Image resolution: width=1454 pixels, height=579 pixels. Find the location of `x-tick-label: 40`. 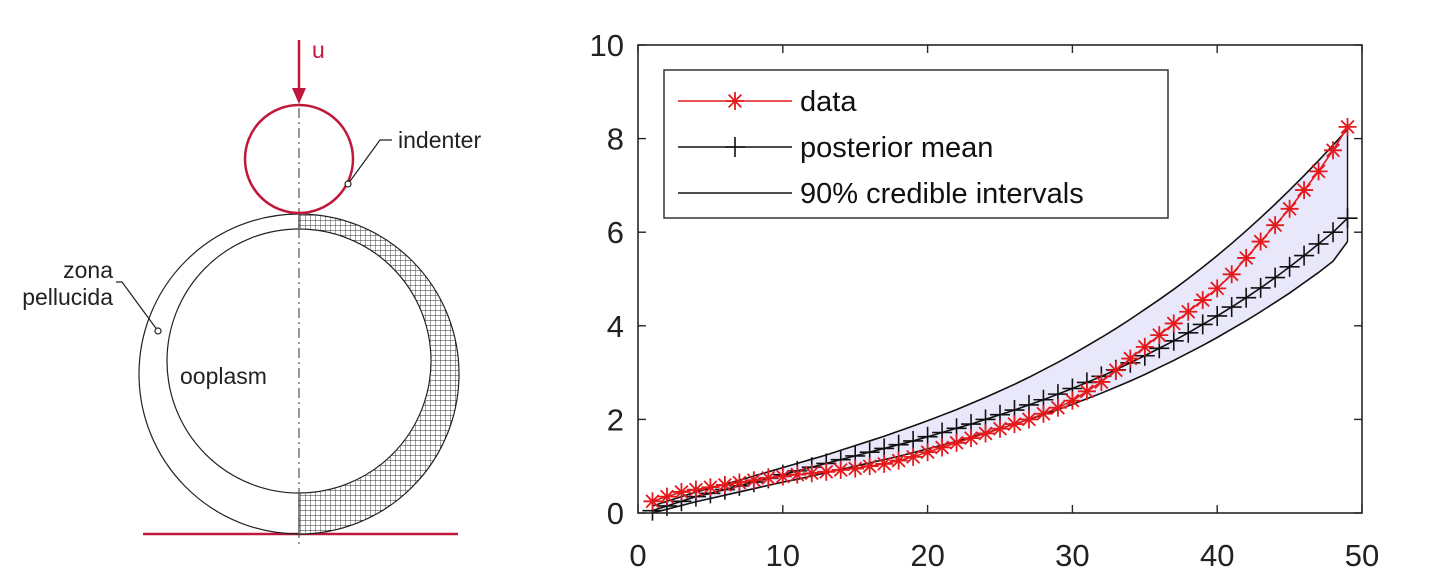

x-tick-label: 40 is located at coordinates (1217, 555).